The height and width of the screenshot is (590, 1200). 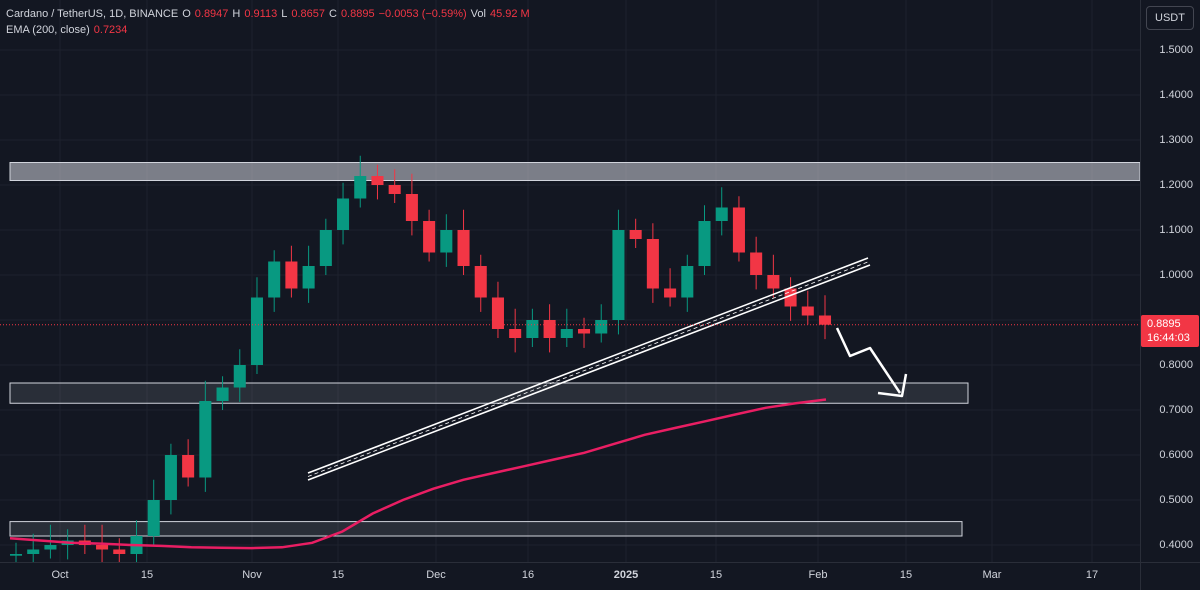 I want to click on price-tick-label: 0.5000, so click(x=1176, y=500).